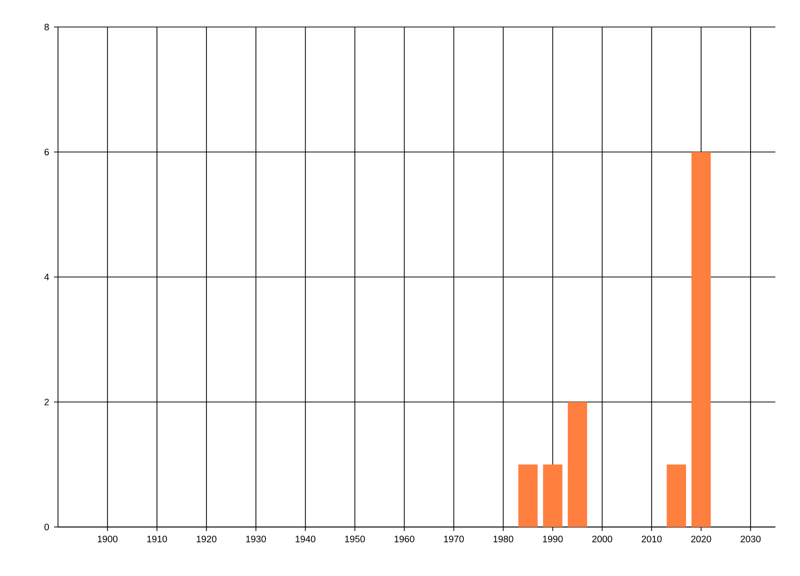 Image resolution: width=800 pixels, height=576 pixels. What do you see at coordinates (47, 277) in the screenshot?
I see `y-tick-label: 4` at bounding box center [47, 277].